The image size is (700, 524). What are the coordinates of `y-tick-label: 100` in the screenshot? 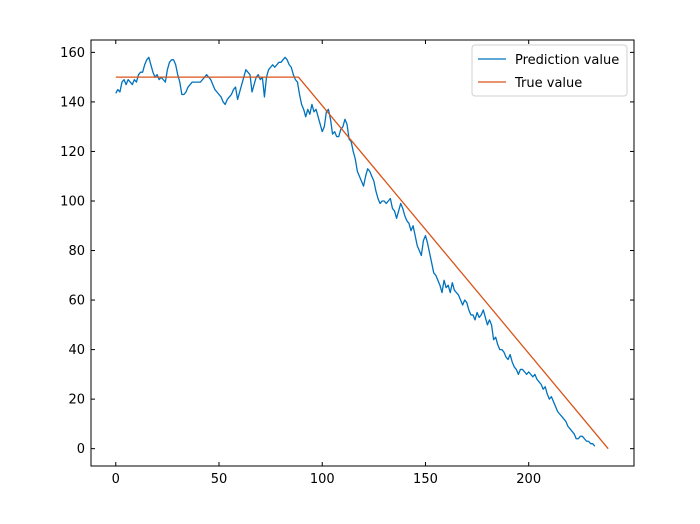 It's located at (72, 201).